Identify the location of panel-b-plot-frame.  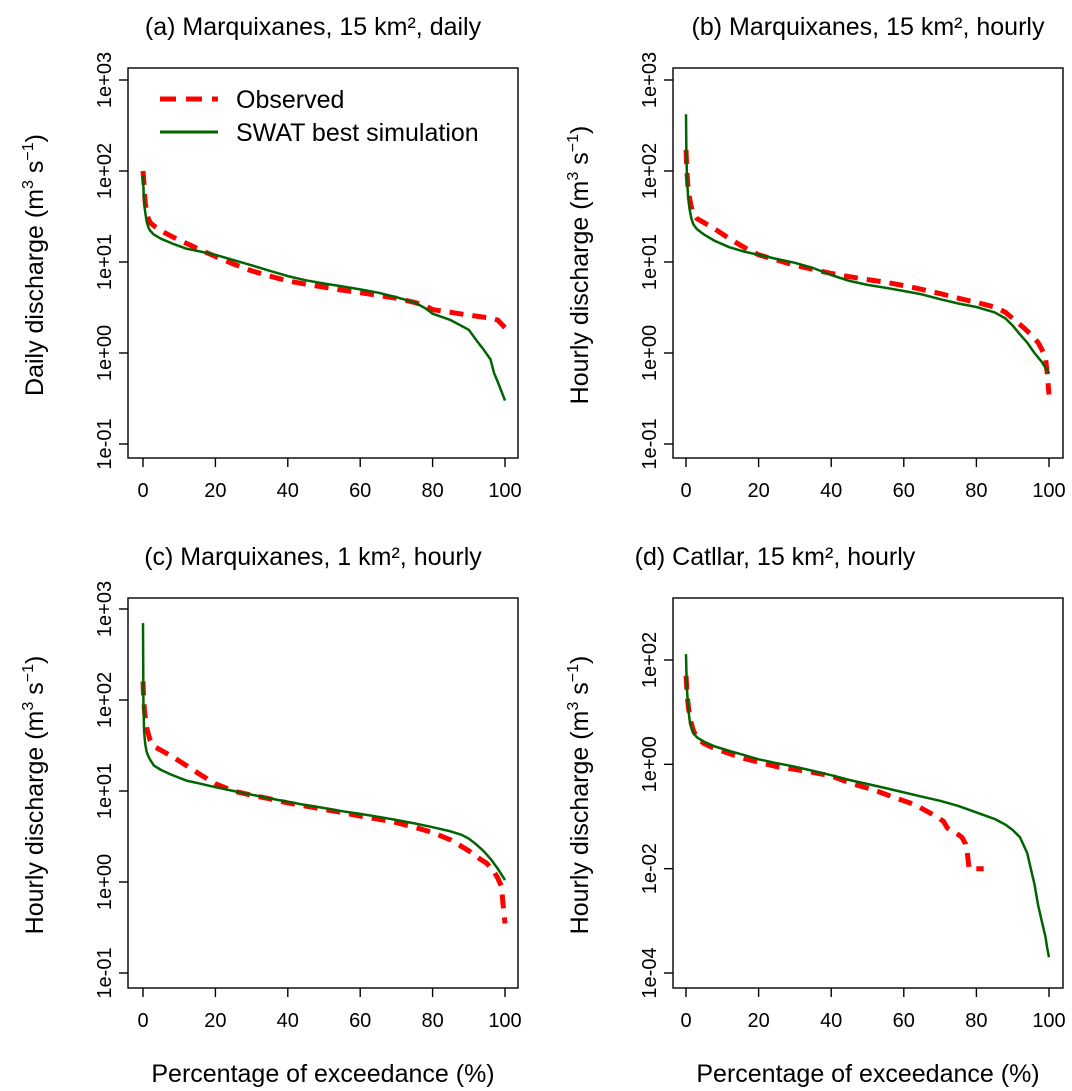
(868, 263).